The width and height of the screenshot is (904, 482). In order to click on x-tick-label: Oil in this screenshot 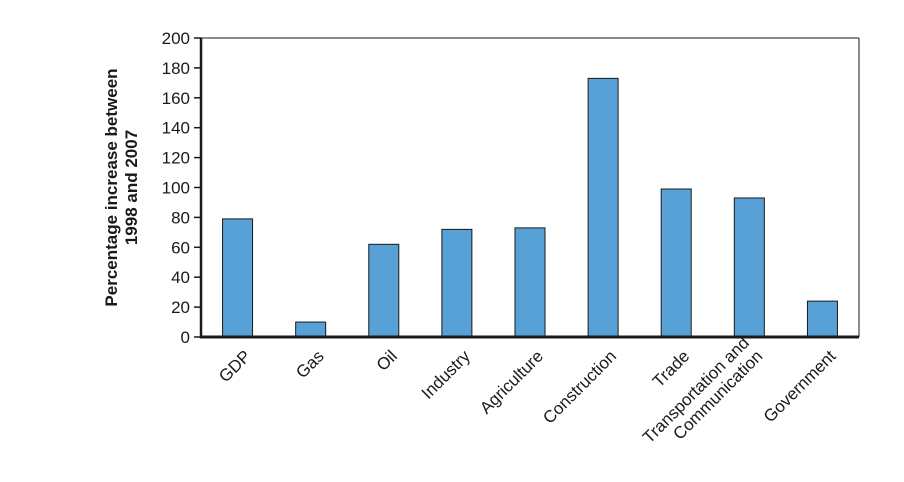, I will do `click(387, 361)`.